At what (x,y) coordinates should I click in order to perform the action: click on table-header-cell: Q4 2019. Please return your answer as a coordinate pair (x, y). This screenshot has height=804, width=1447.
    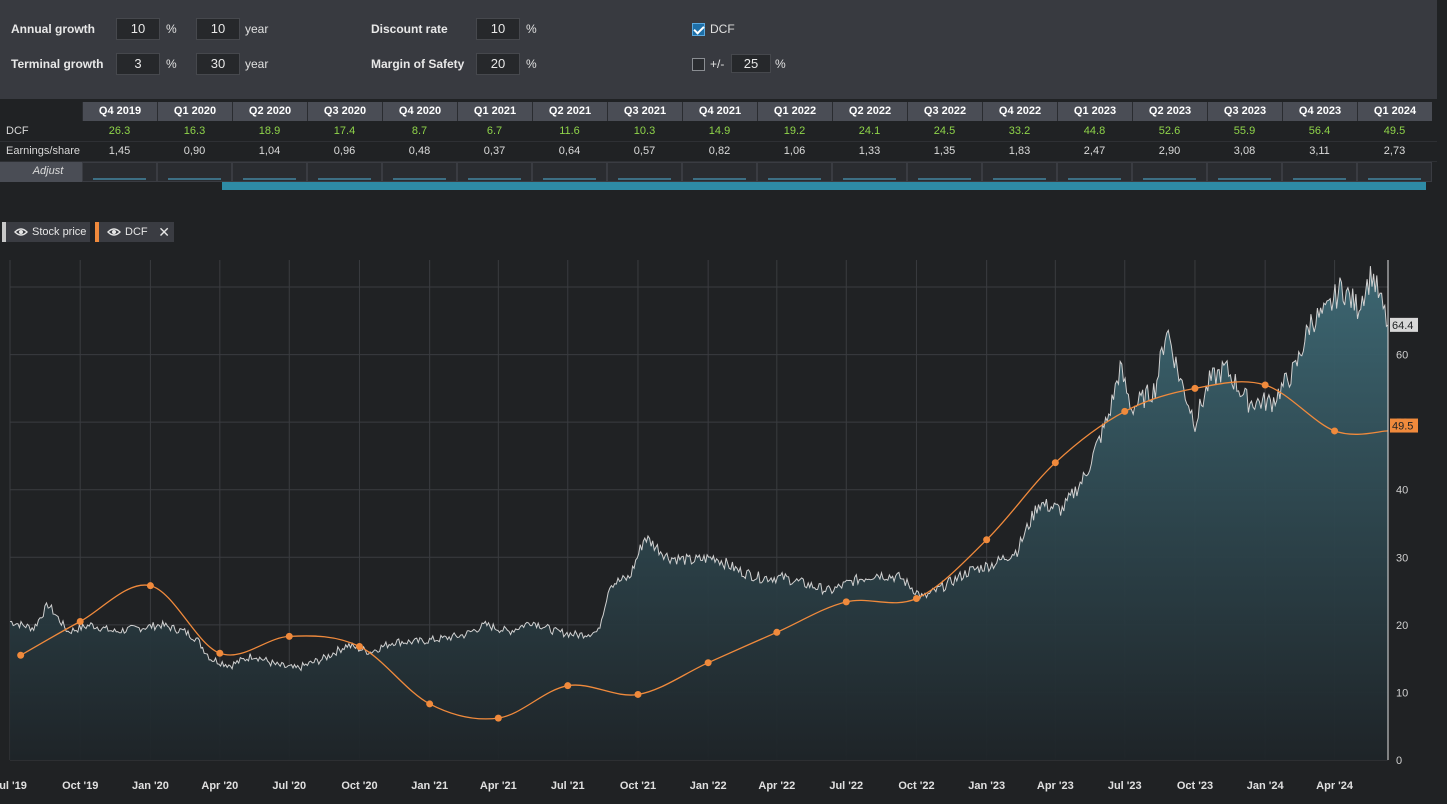
    Looking at the image, I should click on (119, 111).